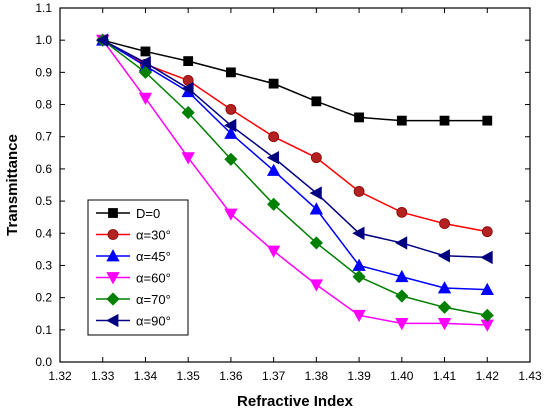 This screenshot has height=415, width=550. I want to click on x-axis-title: Refractive Index, so click(295, 401).